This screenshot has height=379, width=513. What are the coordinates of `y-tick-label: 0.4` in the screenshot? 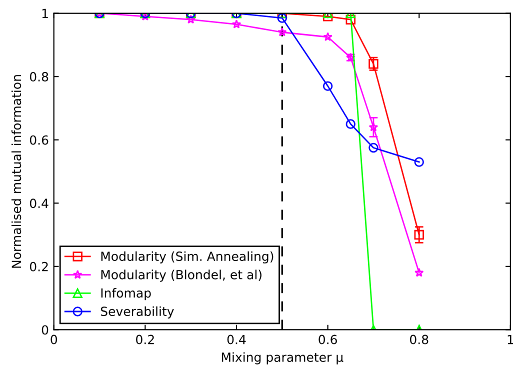 It's located at (39, 203).